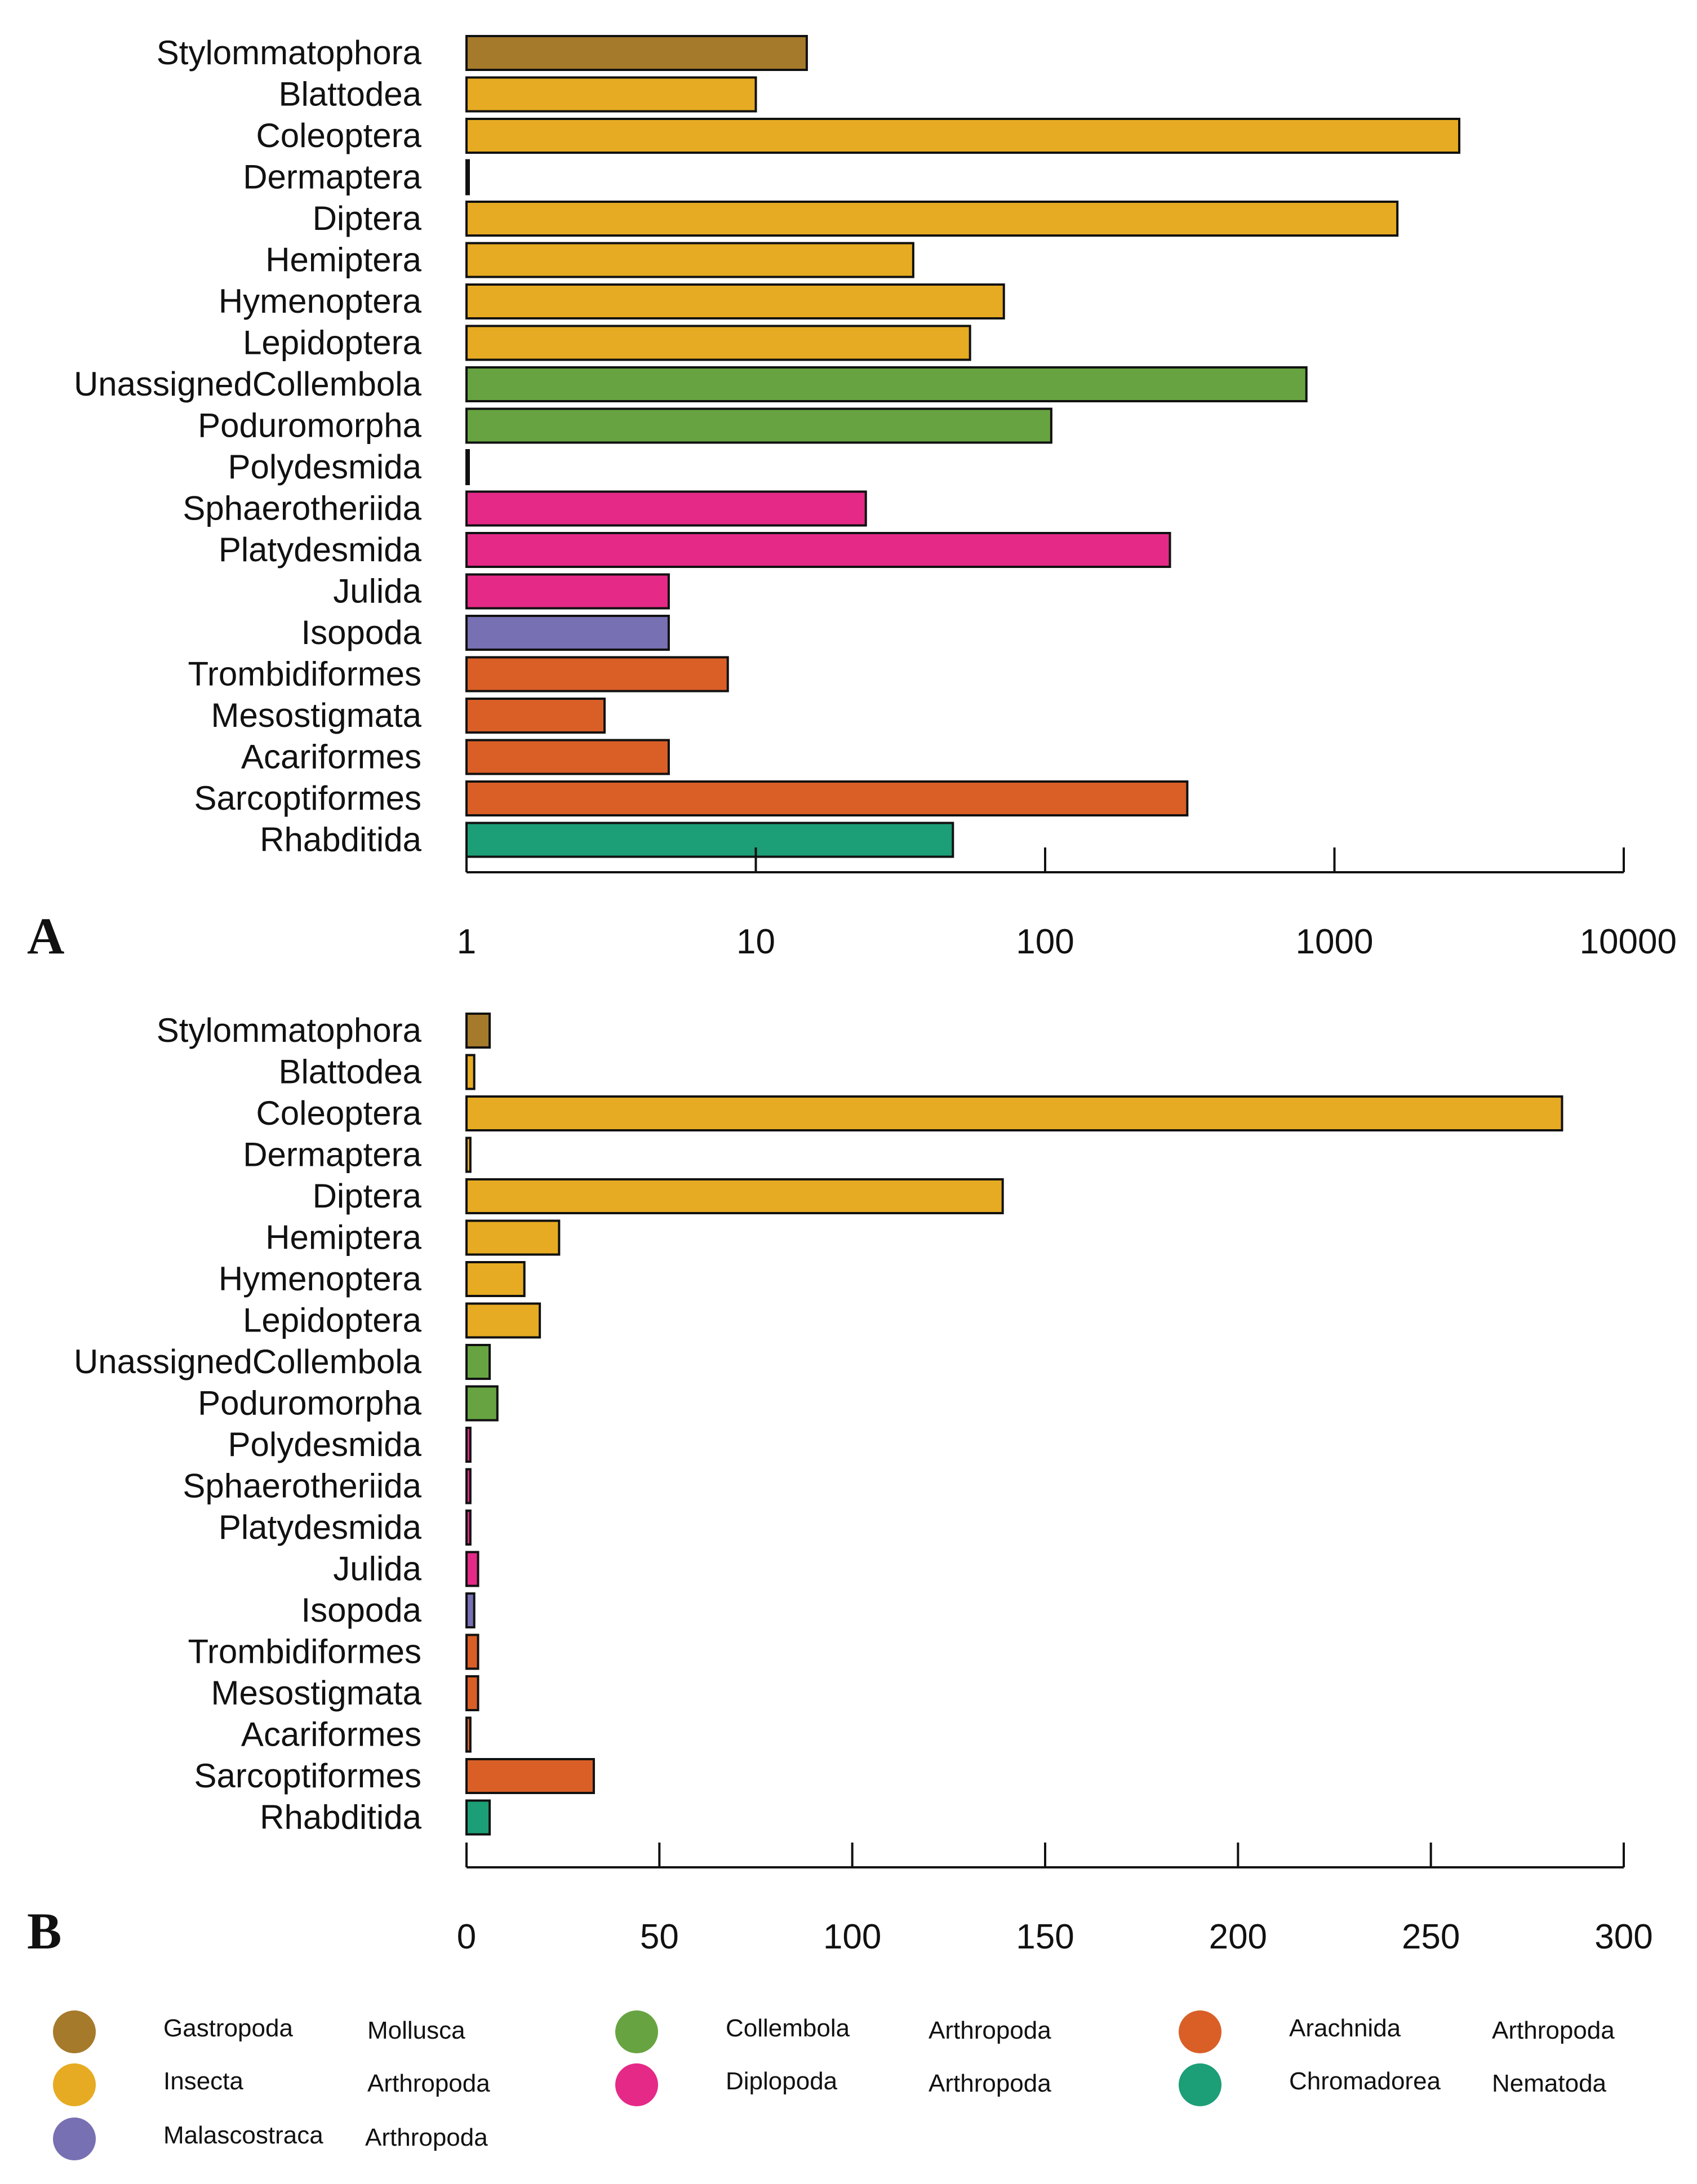  Describe the element at coordinates (74, 2084) in the screenshot. I see `legend-swatch-insecta` at that location.